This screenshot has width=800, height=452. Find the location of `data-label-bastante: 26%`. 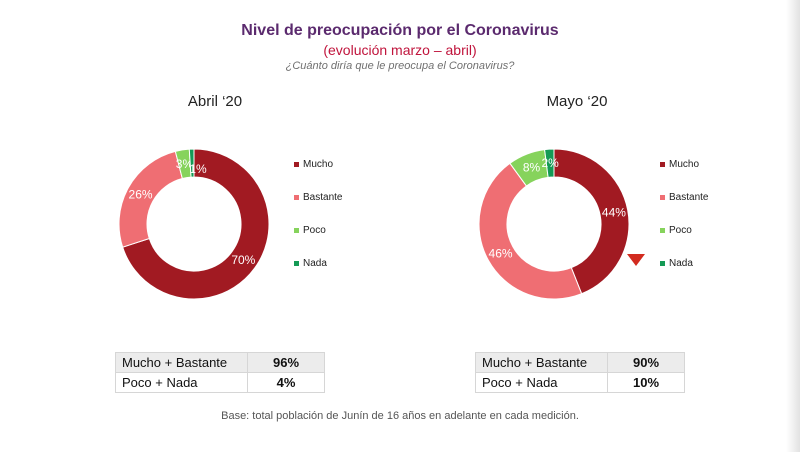

data-label-bastante: 26% is located at coordinates (141, 195).